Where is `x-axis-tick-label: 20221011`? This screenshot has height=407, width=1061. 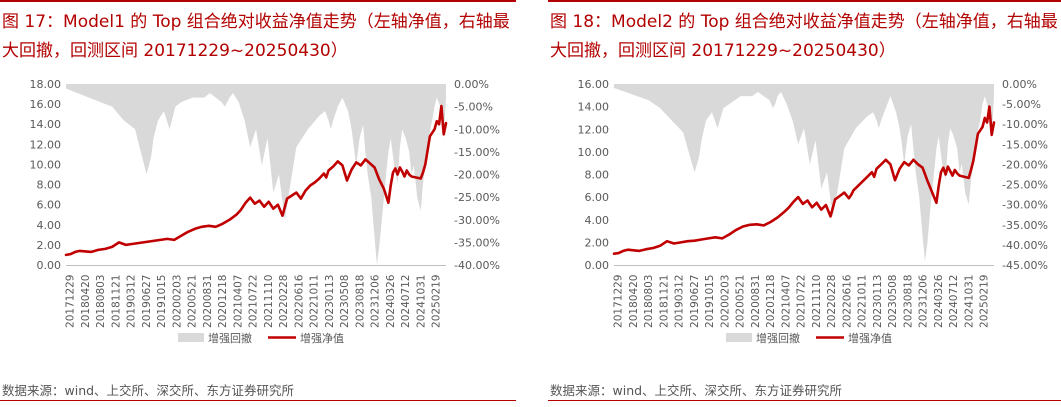
x-axis-tick-label: 20221011 is located at coordinates (315, 301).